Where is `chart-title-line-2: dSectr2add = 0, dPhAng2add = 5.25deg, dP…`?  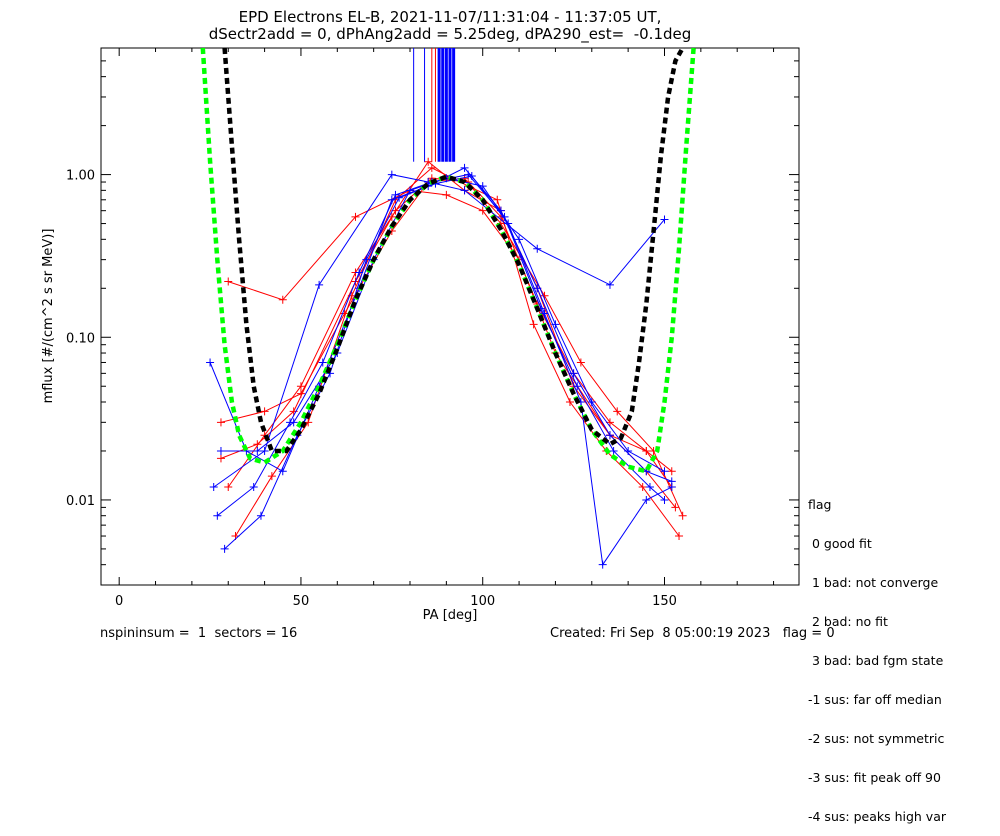
chart-title-line-2: dSectr2add = 0, dPhAng2add = 5.25deg, dP… is located at coordinates (450, 34).